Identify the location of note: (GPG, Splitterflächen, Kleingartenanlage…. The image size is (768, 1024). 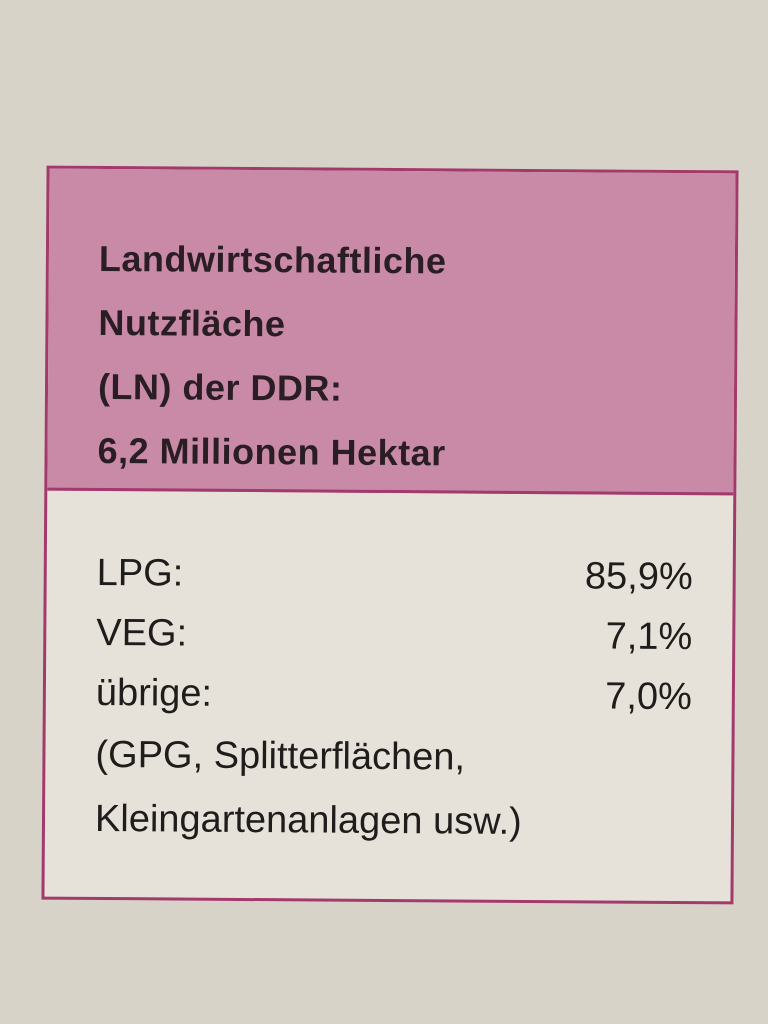
(393, 789).